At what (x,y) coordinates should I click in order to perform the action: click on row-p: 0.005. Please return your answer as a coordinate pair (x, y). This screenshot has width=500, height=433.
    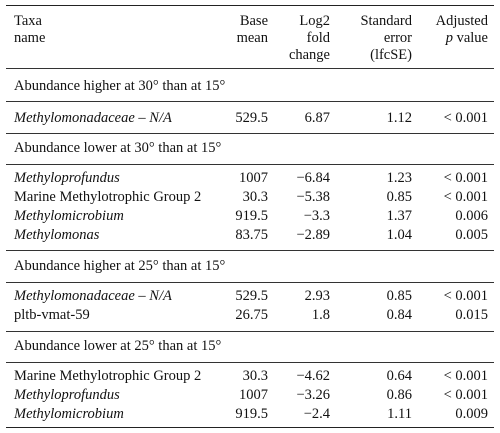
    Looking at the image, I should click on (471, 235).